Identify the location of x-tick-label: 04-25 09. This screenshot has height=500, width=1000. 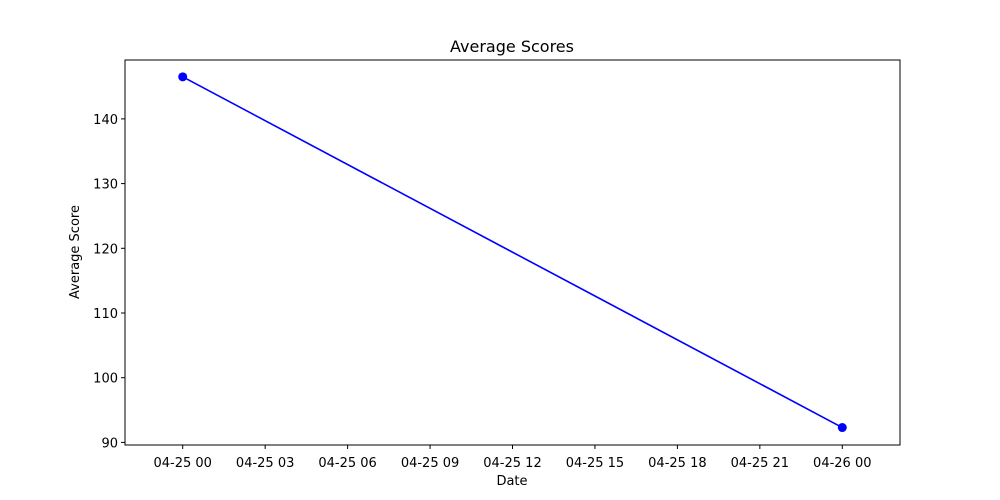
(430, 463).